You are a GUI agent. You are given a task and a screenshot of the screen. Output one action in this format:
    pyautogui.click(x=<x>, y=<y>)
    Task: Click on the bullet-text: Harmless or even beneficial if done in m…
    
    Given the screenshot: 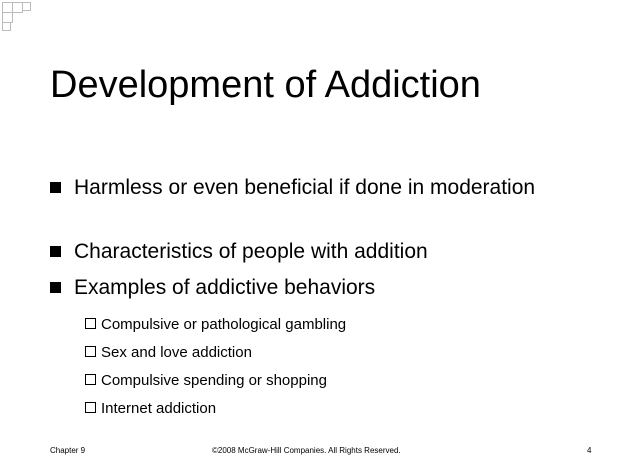 What is the action you would take?
    pyautogui.click(x=305, y=187)
    